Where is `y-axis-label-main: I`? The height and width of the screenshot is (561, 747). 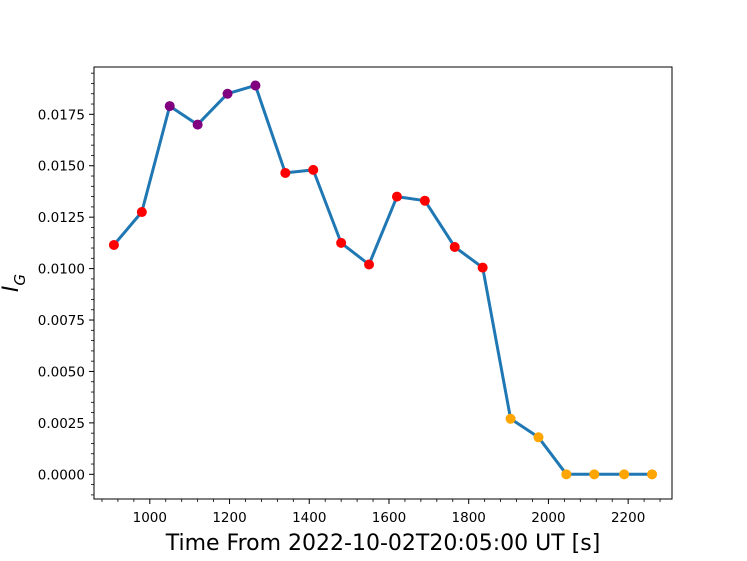
y-axis-label-main: I is located at coordinates (12, 289).